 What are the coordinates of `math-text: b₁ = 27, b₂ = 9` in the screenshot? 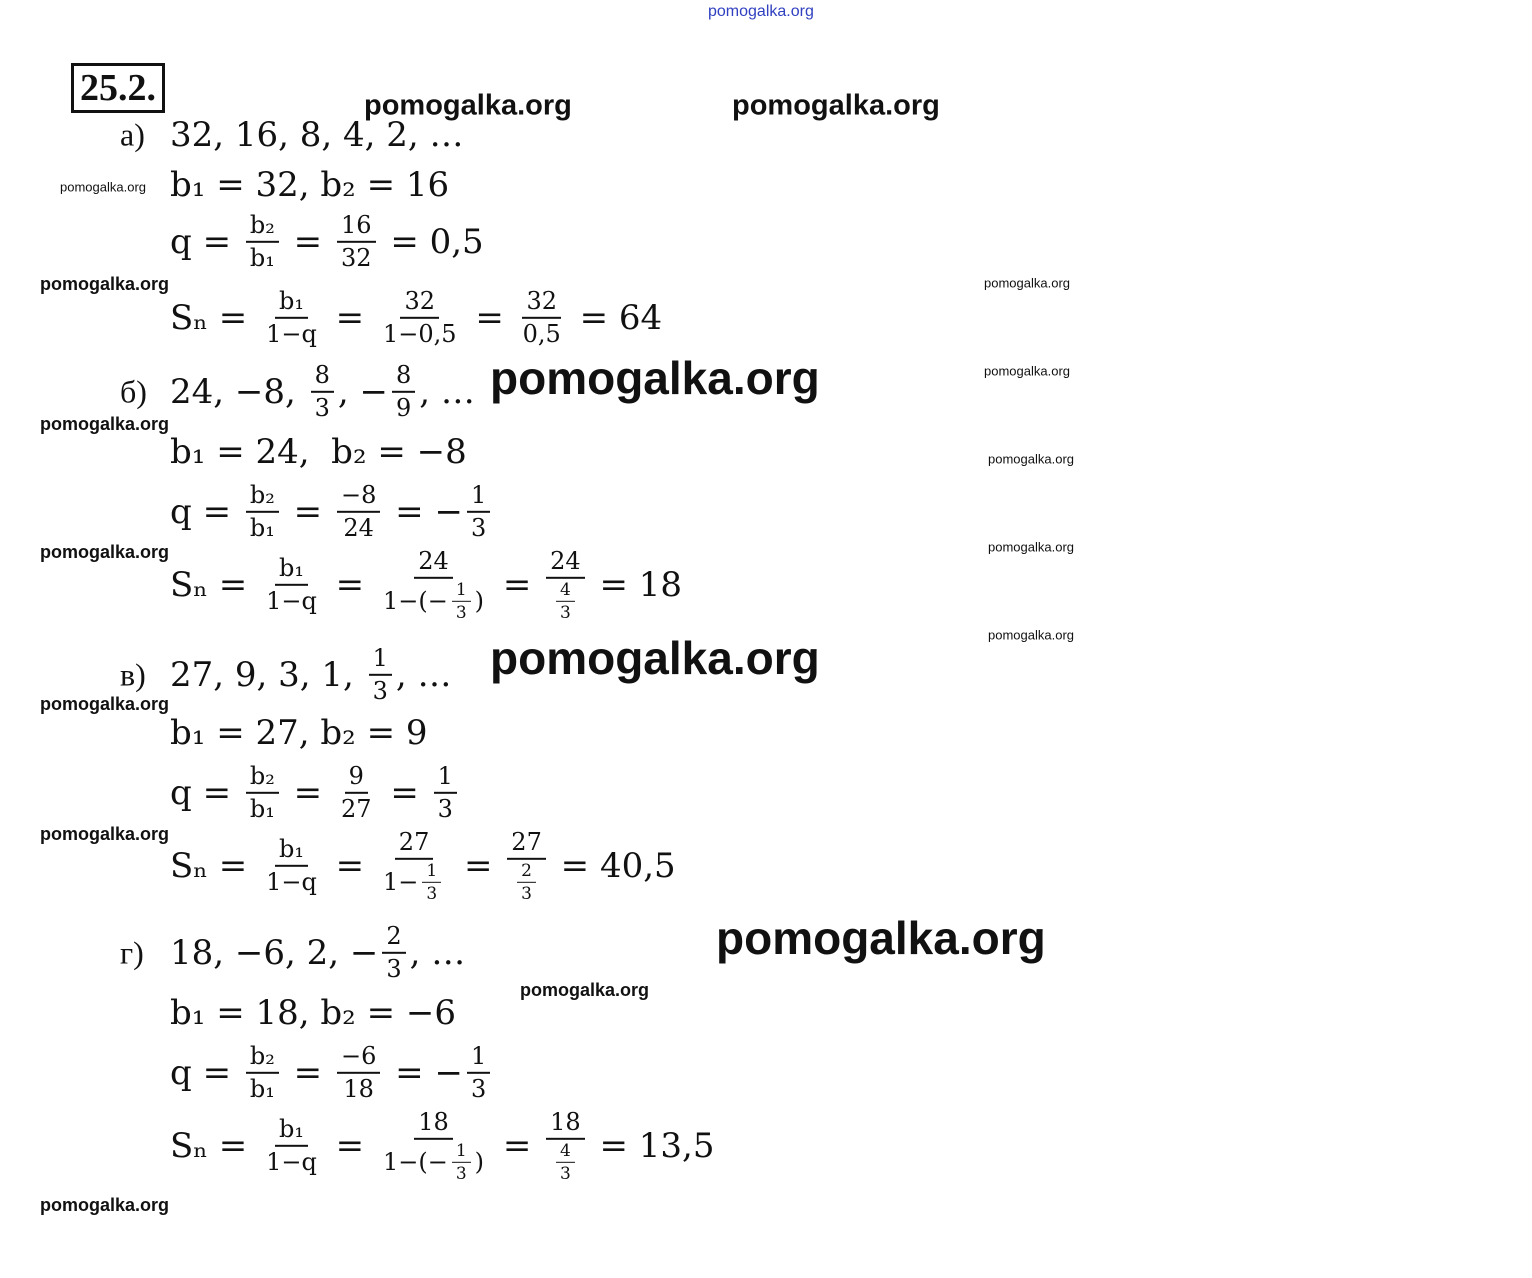 It's located at (299, 733).